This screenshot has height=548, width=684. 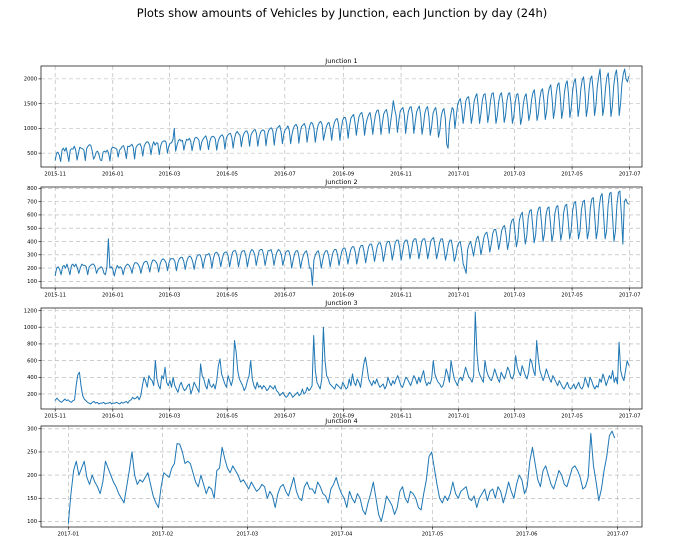 I want to click on y-tick-label: 700, so click(x=32, y=202).